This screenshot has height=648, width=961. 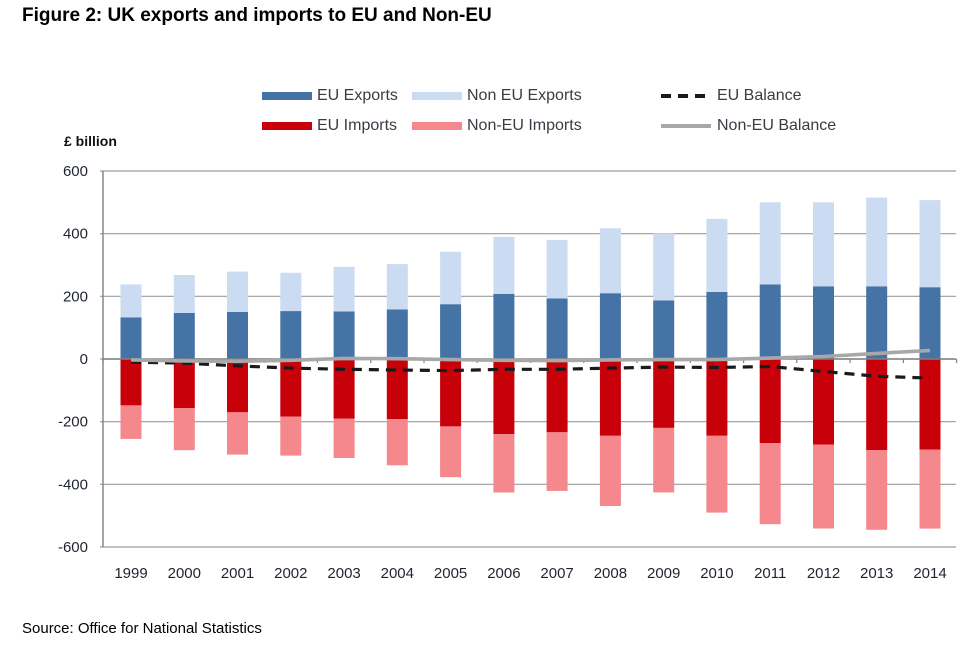 What do you see at coordinates (524, 95) in the screenshot?
I see `legend-label: Non EU Exports` at bounding box center [524, 95].